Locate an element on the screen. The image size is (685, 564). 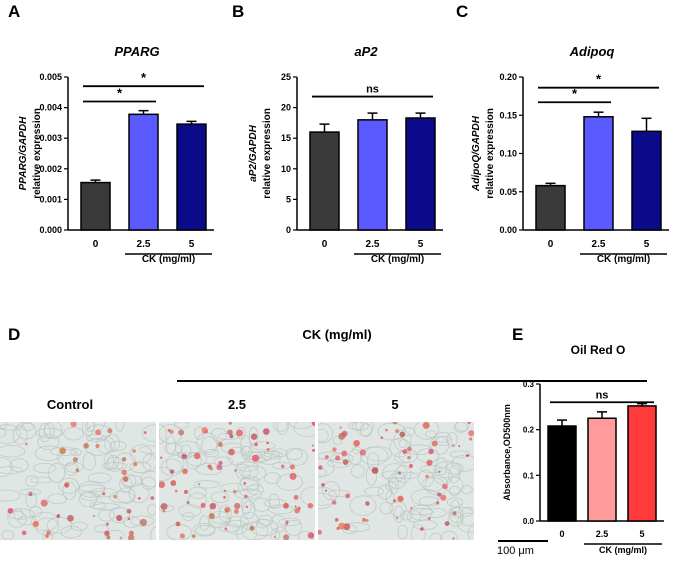
y-tick-label: 25 is located at coordinates (286, 77).